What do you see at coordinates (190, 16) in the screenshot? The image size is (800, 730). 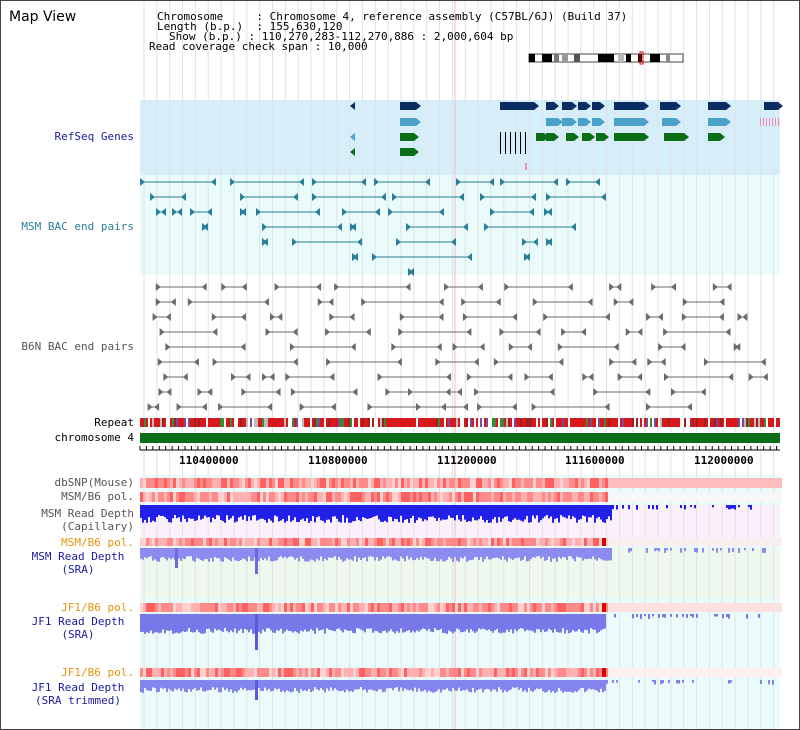 I see `chromosome-label: Chromosome` at bounding box center [190, 16].